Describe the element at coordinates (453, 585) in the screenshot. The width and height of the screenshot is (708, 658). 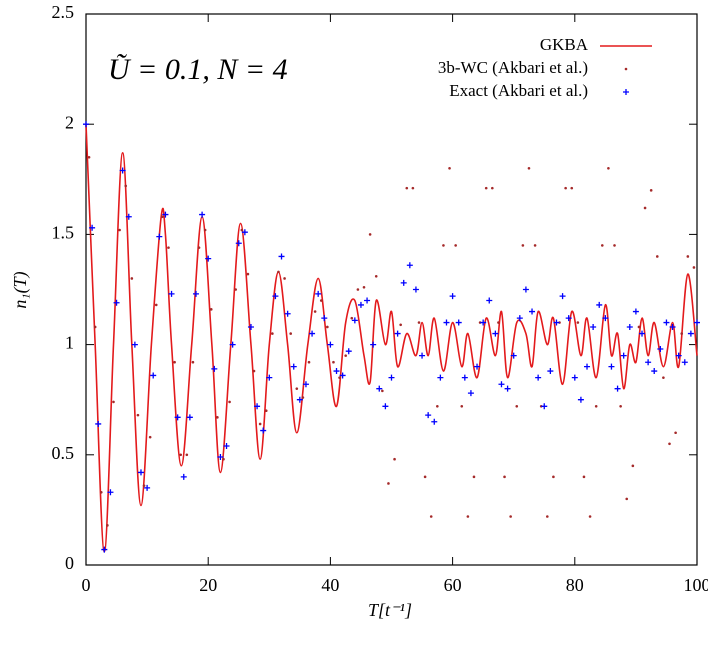
I see `x-tick-label: 60` at that location.